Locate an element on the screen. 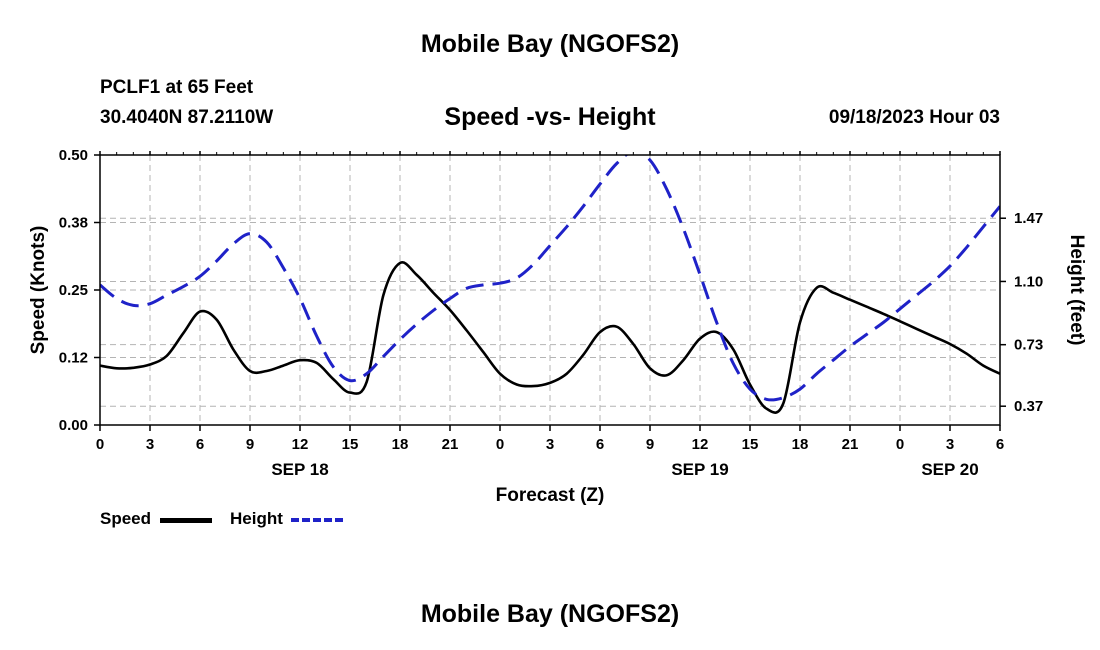 This screenshot has height=650, width=1100. y2-axis-label: Height (feet) is located at coordinates (1076, 290).